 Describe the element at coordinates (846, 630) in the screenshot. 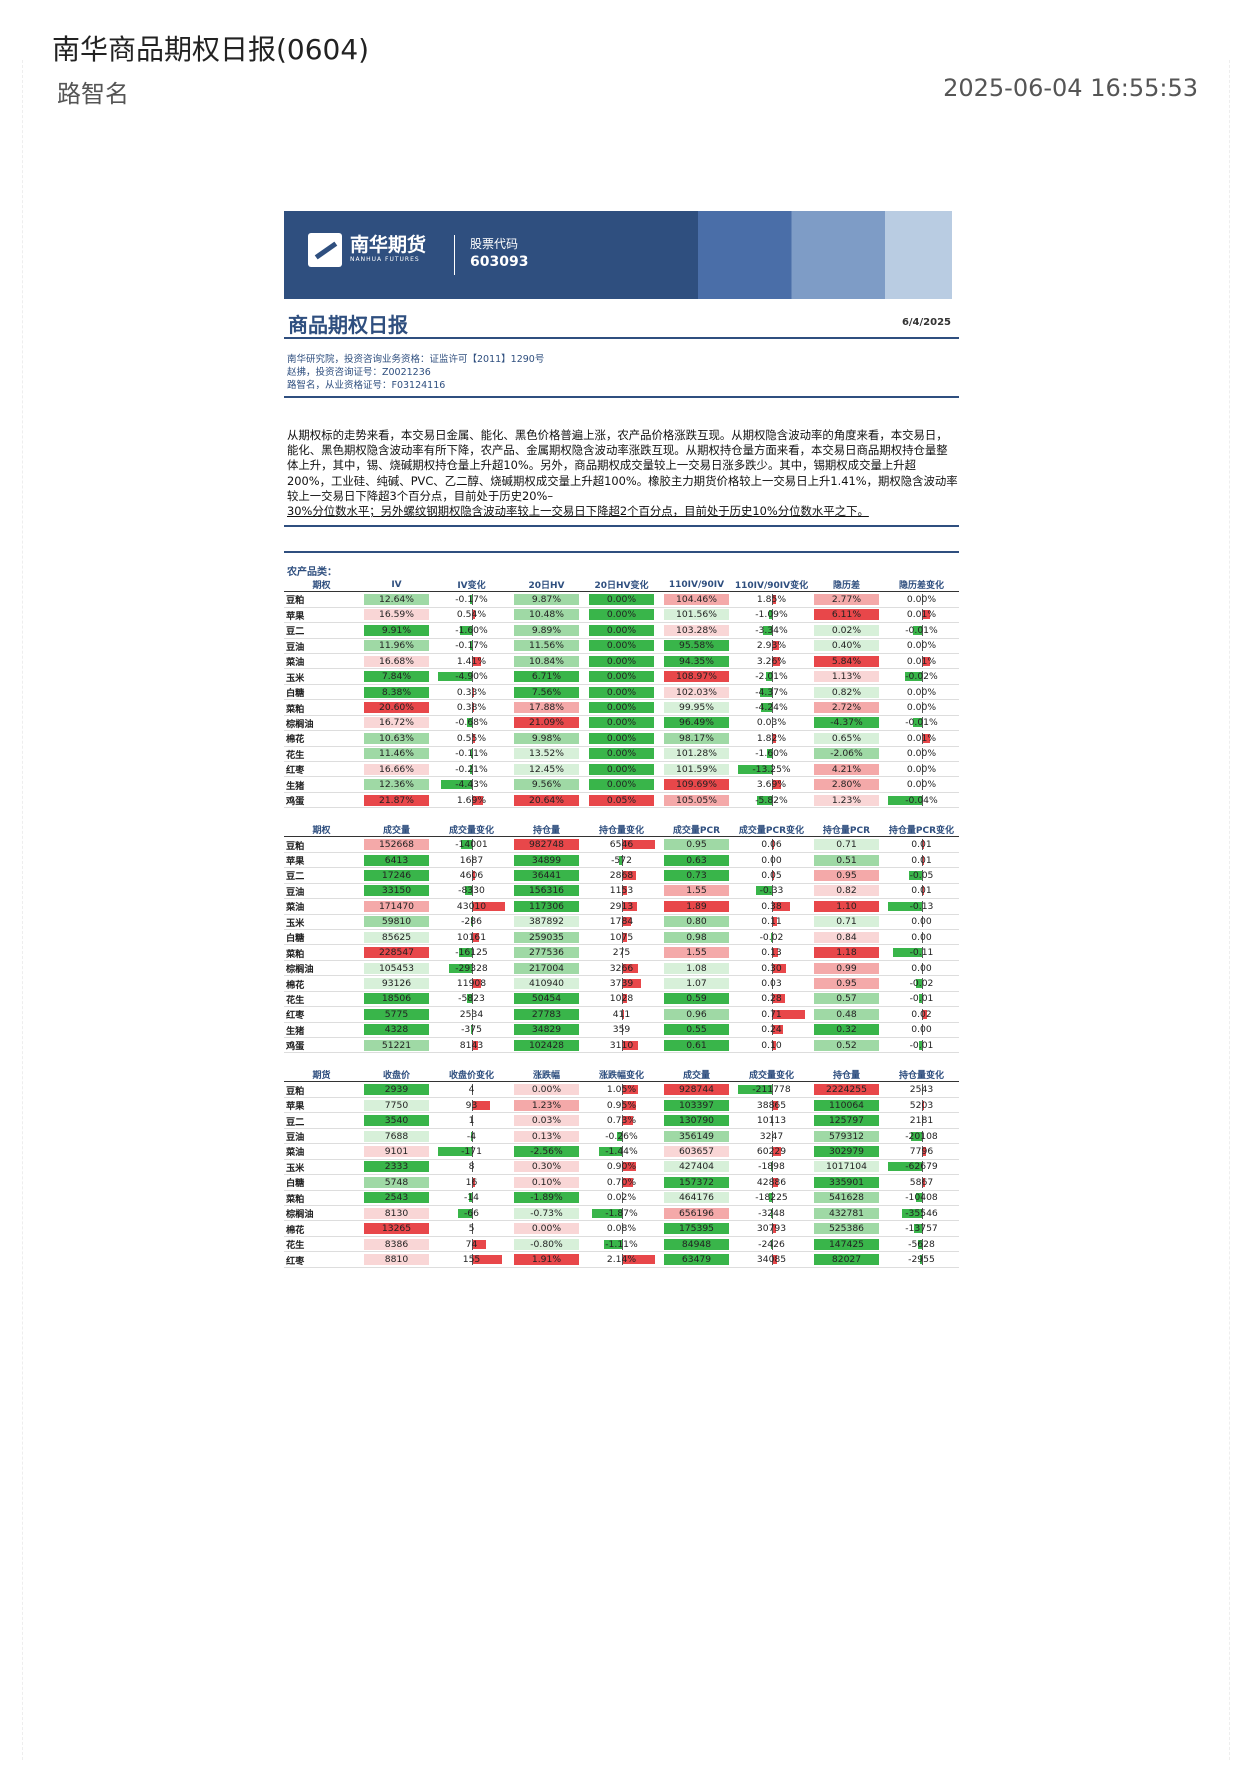

I see `heat-value: 0.02%` at that location.